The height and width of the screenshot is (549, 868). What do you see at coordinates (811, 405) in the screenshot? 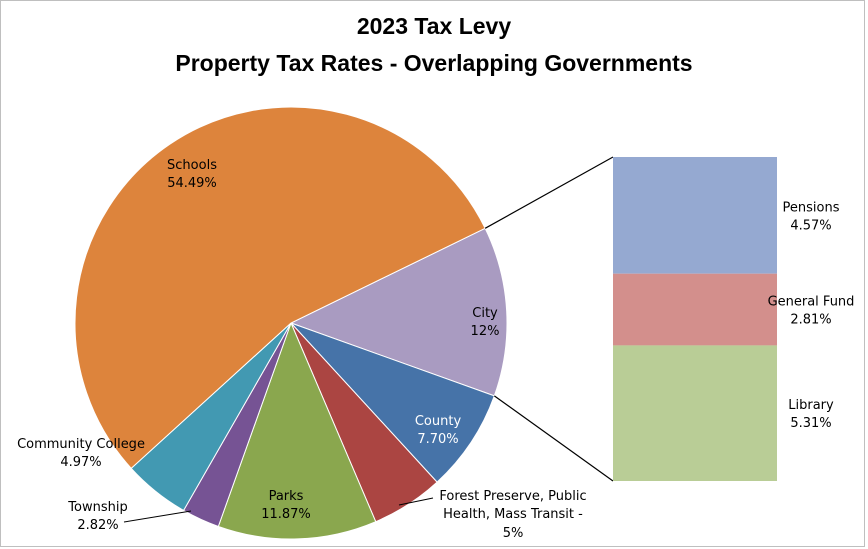
I see `breakdown-library-label: Library` at bounding box center [811, 405].